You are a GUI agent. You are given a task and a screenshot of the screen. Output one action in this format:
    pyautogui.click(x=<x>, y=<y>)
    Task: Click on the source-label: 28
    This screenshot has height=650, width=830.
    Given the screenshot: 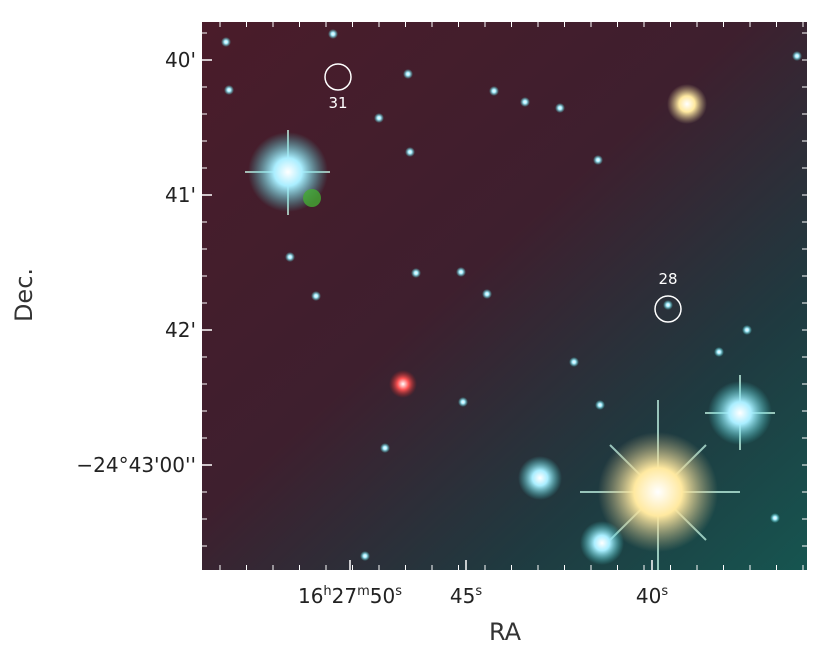 What is the action you would take?
    pyautogui.click(x=667, y=279)
    